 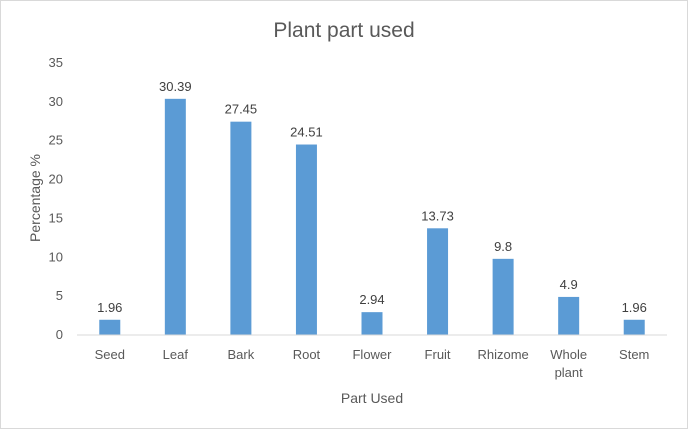 I want to click on x-tick-label-5: Fruit, so click(x=438, y=354).